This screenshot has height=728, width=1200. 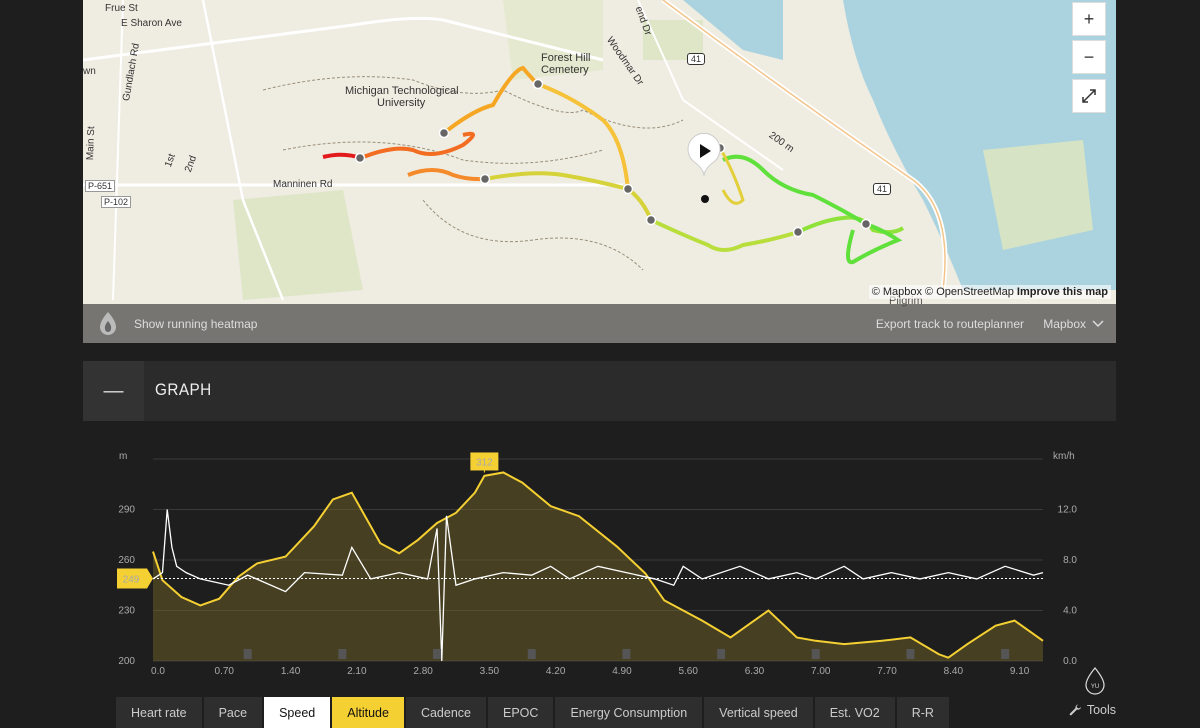 What do you see at coordinates (949, 324) in the screenshot?
I see `export-route-link: Export track to routeplanner` at bounding box center [949, 324].